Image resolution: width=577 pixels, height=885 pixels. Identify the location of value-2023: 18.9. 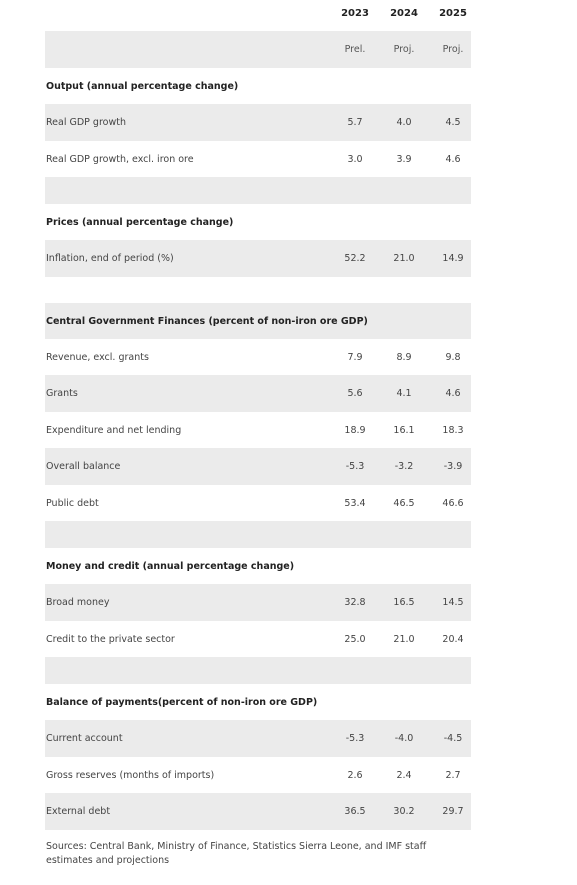
(355, 430).